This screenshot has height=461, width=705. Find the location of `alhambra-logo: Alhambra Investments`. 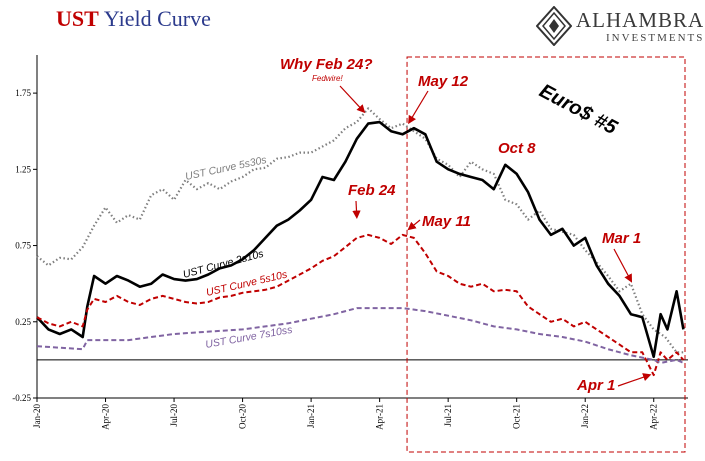

alhambra-logo: Alhambra Investments is located at coordinates (620, 26).